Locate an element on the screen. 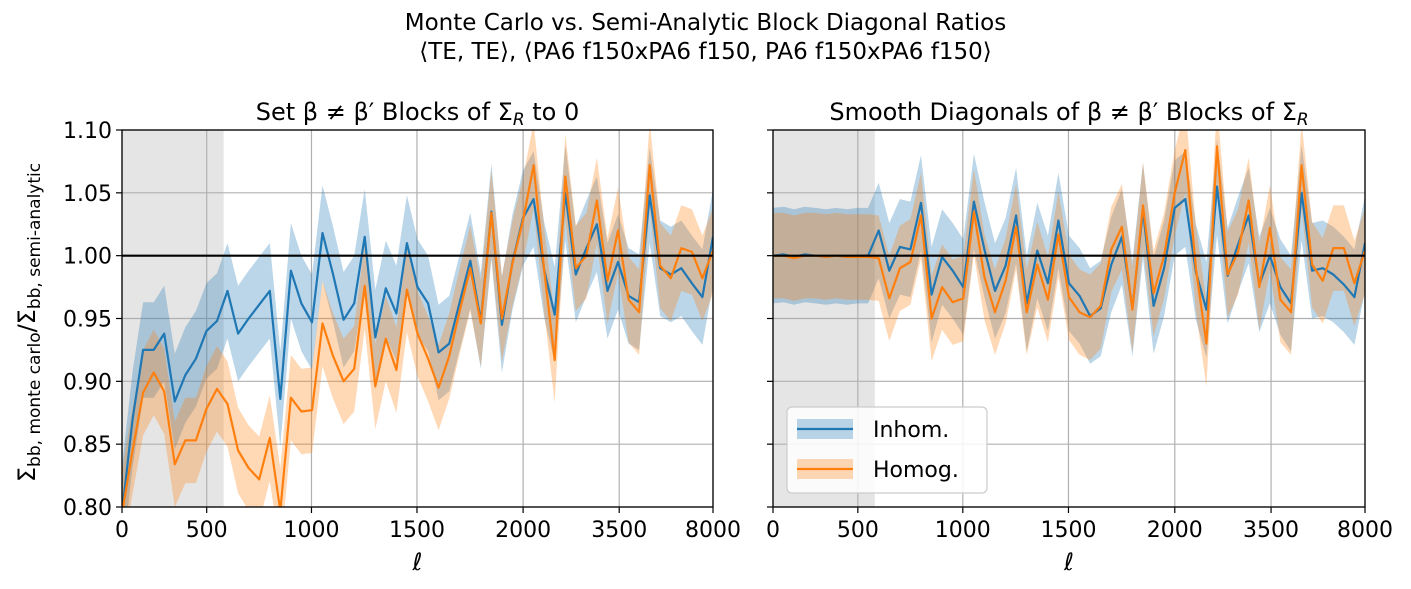 The height and width of the screenshot is (589, 1411). y-tick-label: 1.10 is located at coordinates (87, 131).